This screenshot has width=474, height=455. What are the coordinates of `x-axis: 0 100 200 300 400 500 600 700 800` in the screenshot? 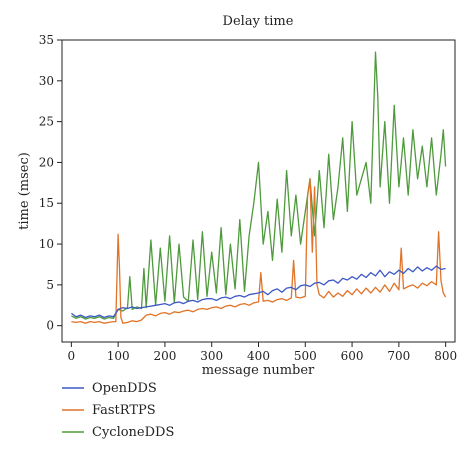 It's located at (262, 352).